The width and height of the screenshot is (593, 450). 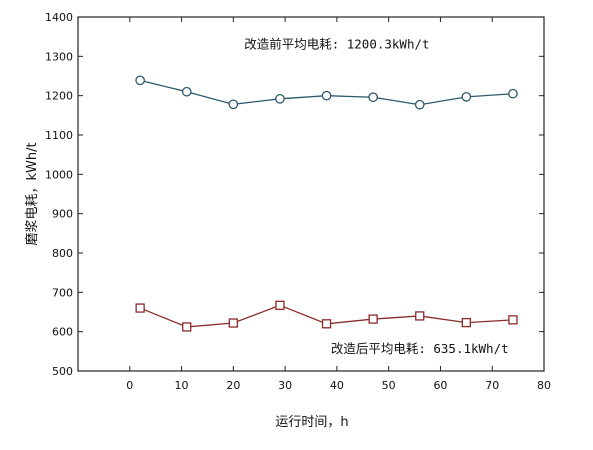 What do you see at coordinates (420, 348) in the screenshot?
I see `annotation-after: 改造后平均电耗: 635.1kWh/t` at bounding box center [420, 348].